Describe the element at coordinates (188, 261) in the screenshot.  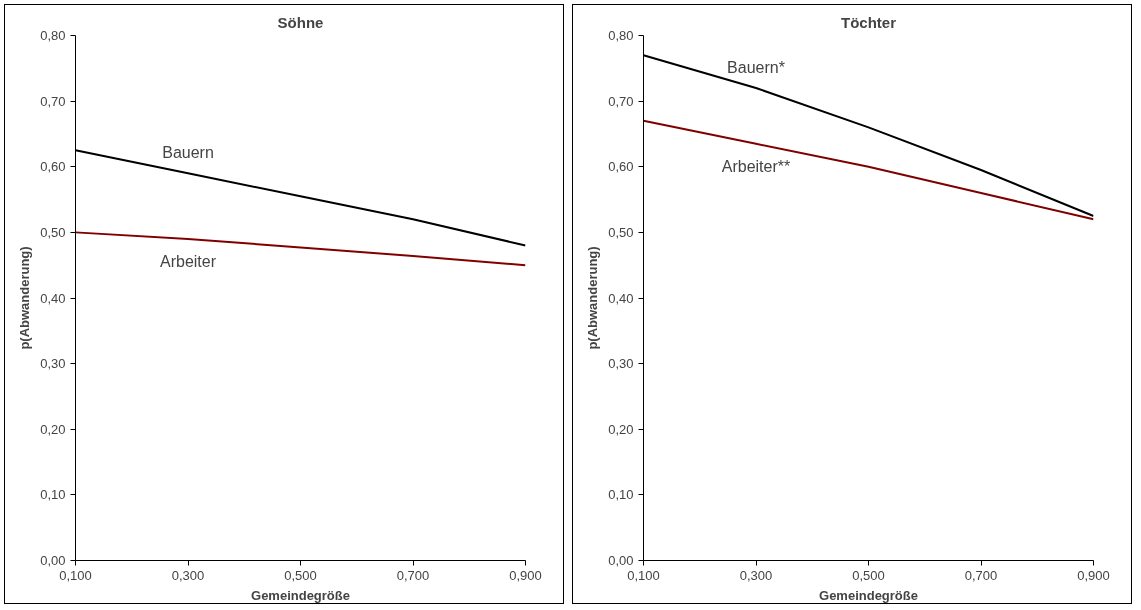
I see `series-label: Arbeiter` at that location.